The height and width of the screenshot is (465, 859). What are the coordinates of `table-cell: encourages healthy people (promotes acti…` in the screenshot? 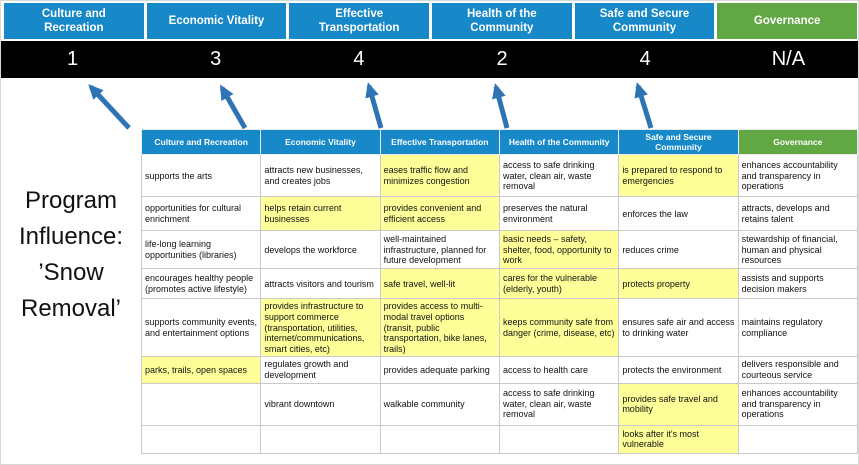 It's located at (201, 284).